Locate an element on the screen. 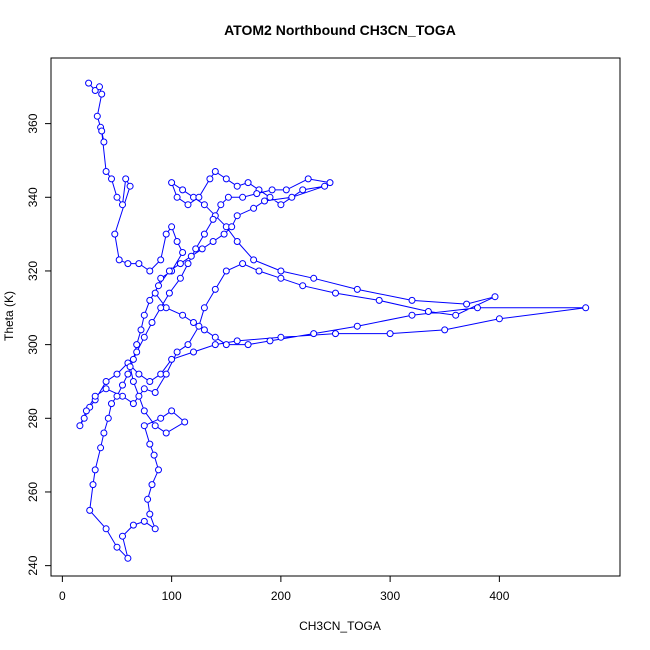  x-tick-label: 100 is located at coordinates (172, 596).